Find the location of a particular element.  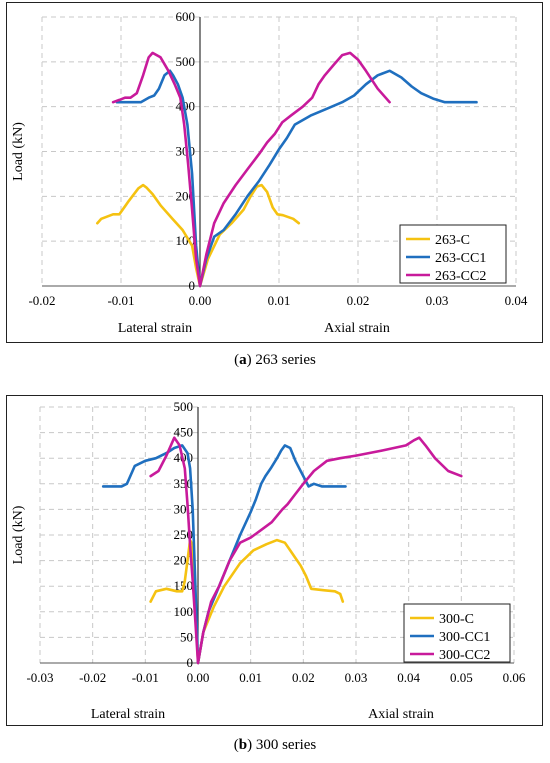

chart-b-ytick-label: 350 is located at coordinates (184, 483).